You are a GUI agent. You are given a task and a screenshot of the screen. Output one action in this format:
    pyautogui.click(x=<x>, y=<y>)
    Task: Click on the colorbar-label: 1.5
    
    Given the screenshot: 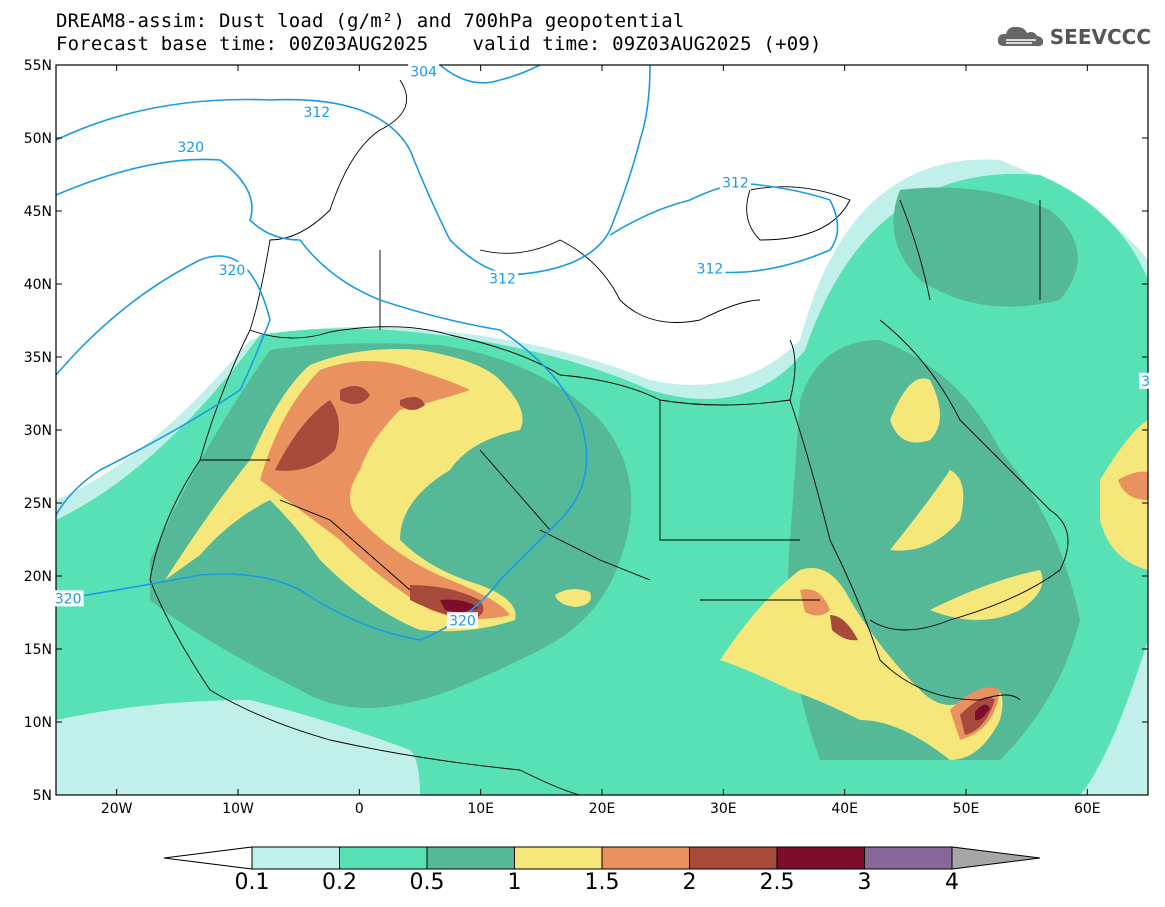 What is the action you would take?
    pyautogui.click(x=602, y=882)
    